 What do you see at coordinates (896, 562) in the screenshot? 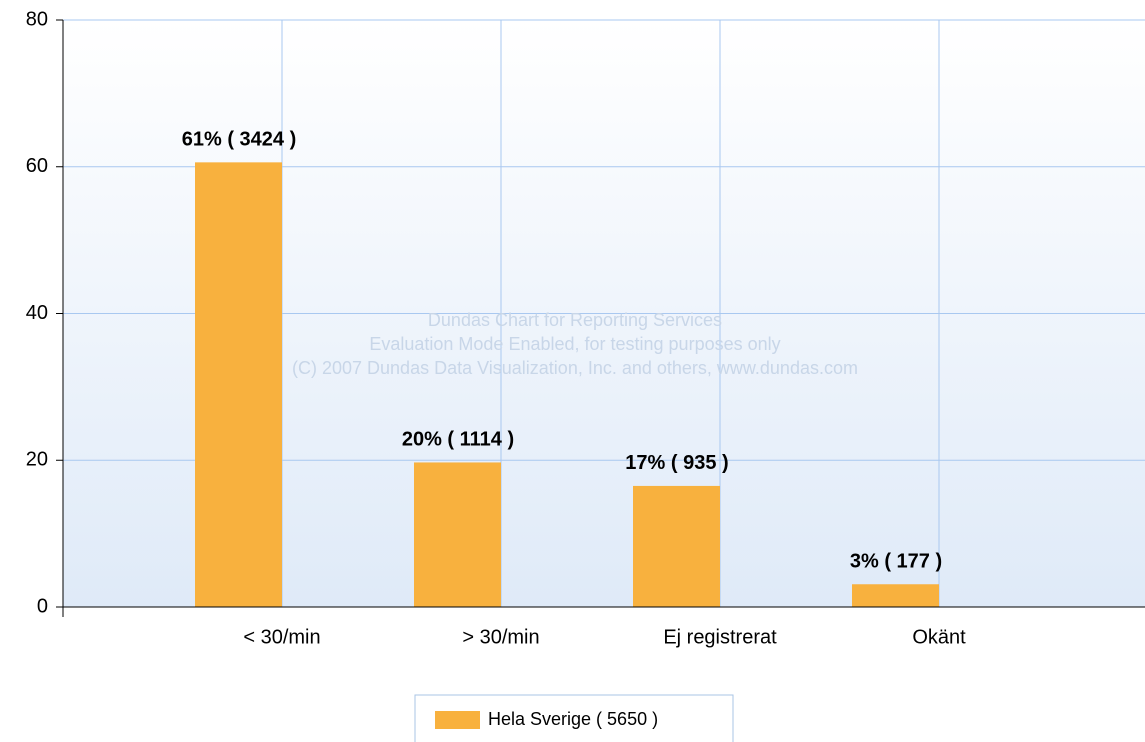
I see `data-label: 3% ( 177 )` at bounding box center [896, 562].